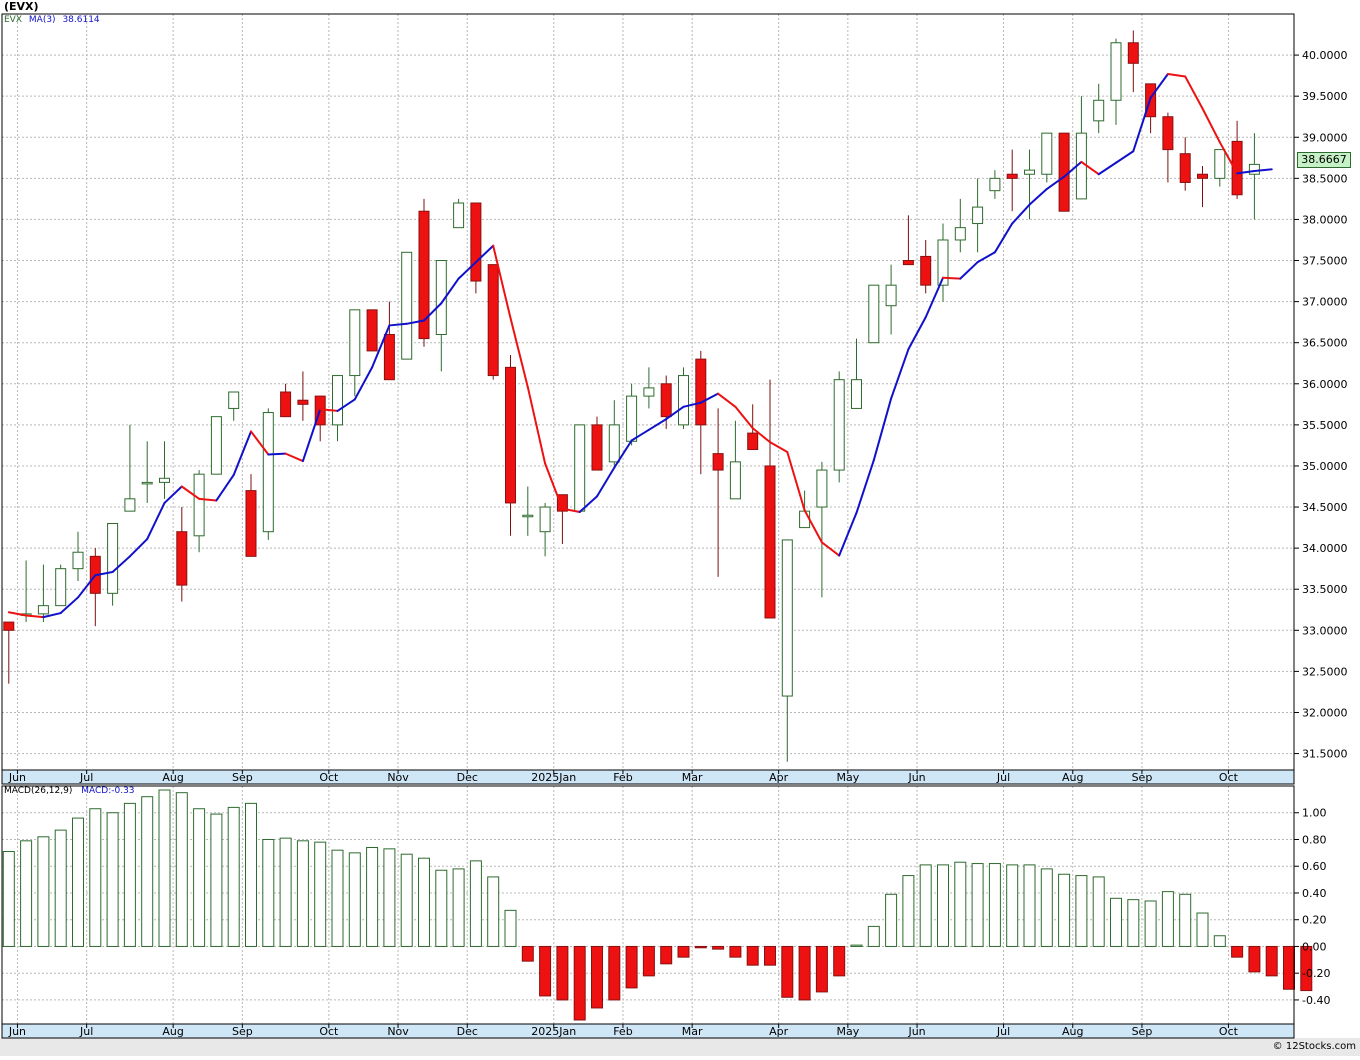 This screenshot has height=1060, width=1360. What do you see at coordinates (1314, 866) in the screenshot?
I see `macd-tick-label: 0.60` at bounding box center [1314, 866].